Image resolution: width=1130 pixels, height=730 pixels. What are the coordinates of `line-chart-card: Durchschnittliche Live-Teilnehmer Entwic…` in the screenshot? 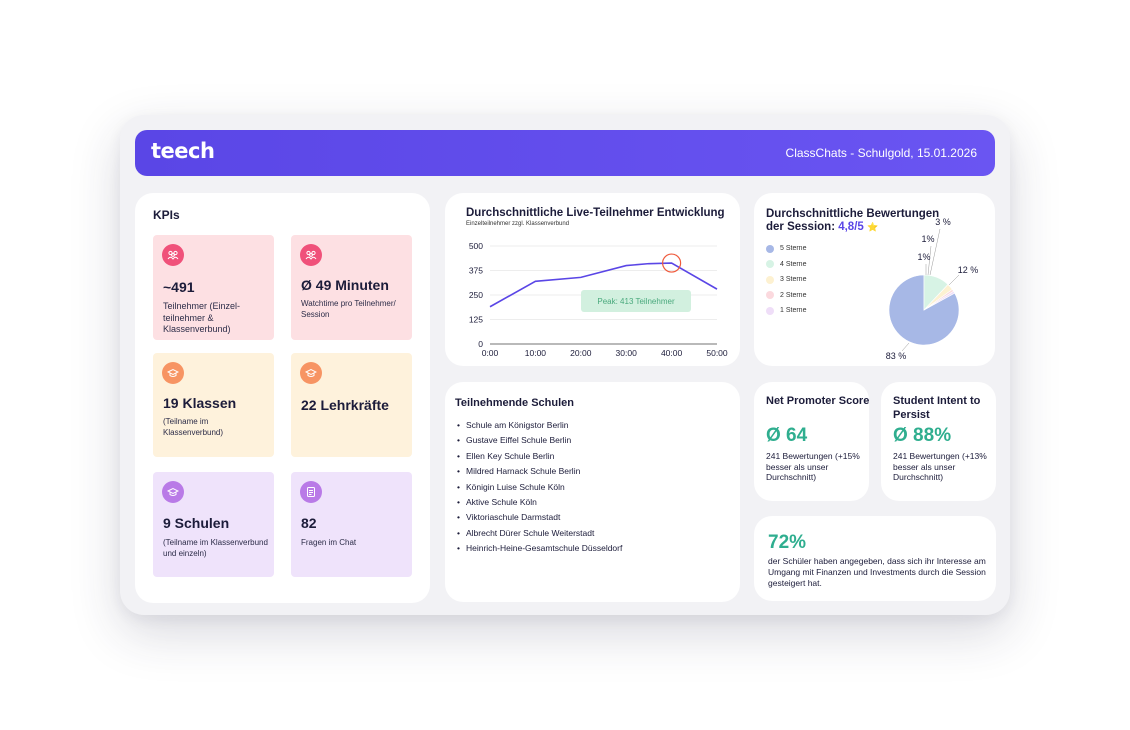 It's located at (592, 279).